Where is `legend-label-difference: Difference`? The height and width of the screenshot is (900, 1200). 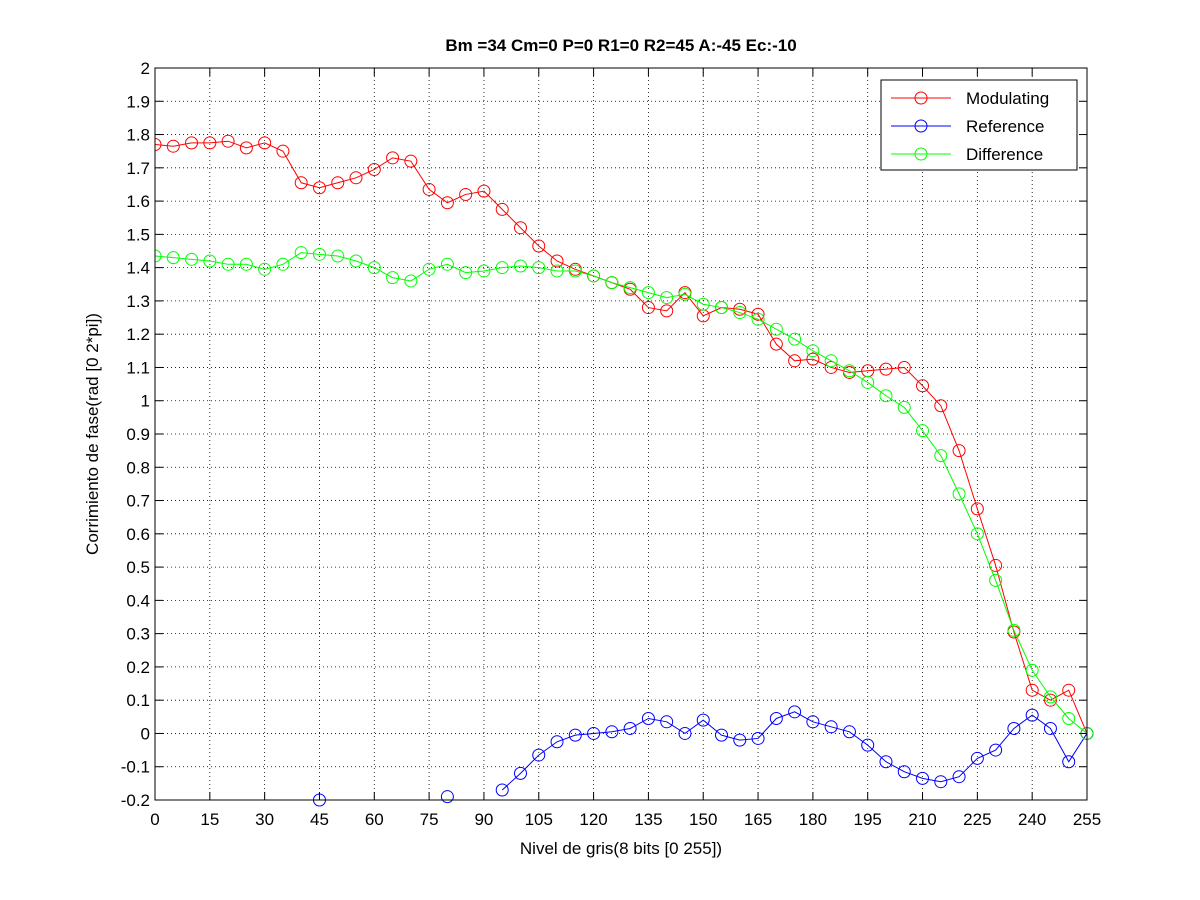 legend-label-difference: Difference is located at coordinates (1004, 154).